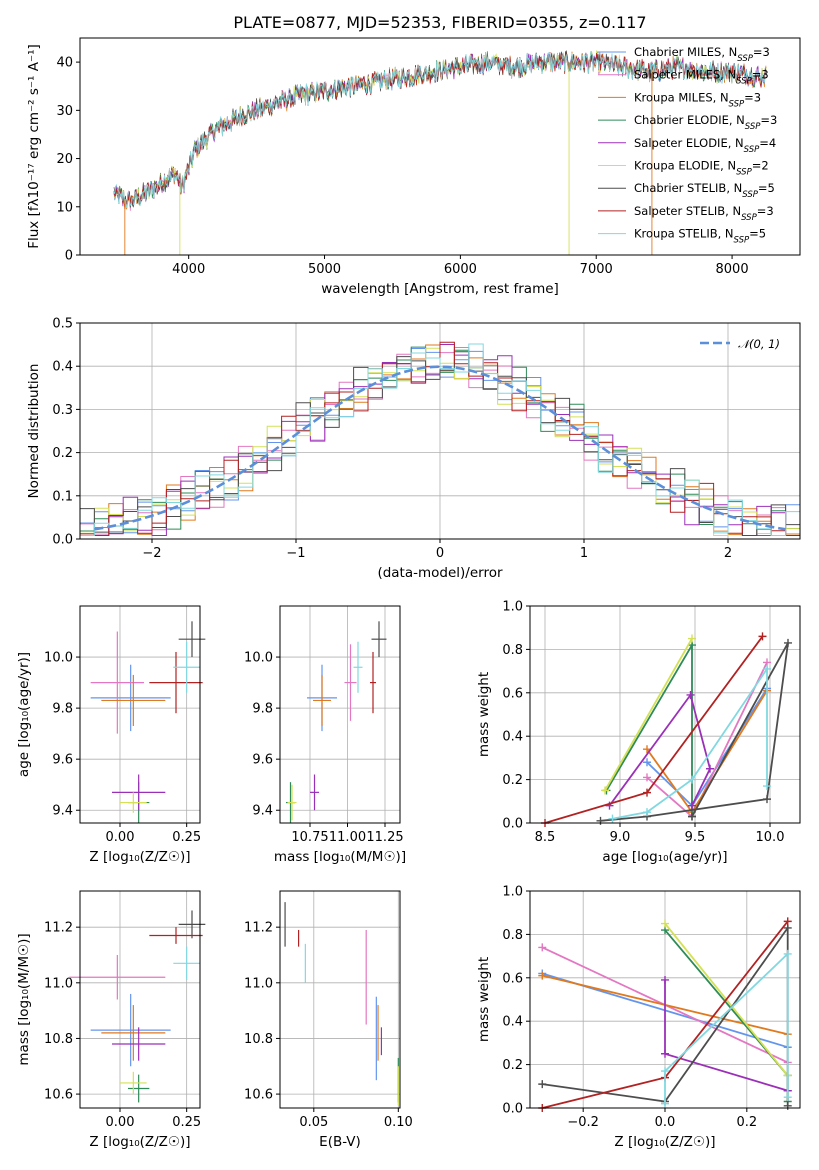 Image resolution: width=819 pixels, height=1170 pixels. What do you see at coordinates (701, 168) in the screenshot?
I see `legend-entry: Kroupa ELODIE, NSSP=2` at bounding box center [701, 168].